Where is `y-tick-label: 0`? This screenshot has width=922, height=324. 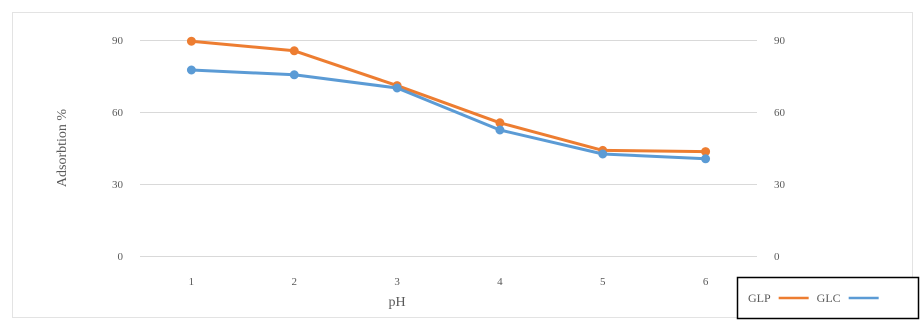 y-tick-label: 0 is located at coordinates (121, 257).